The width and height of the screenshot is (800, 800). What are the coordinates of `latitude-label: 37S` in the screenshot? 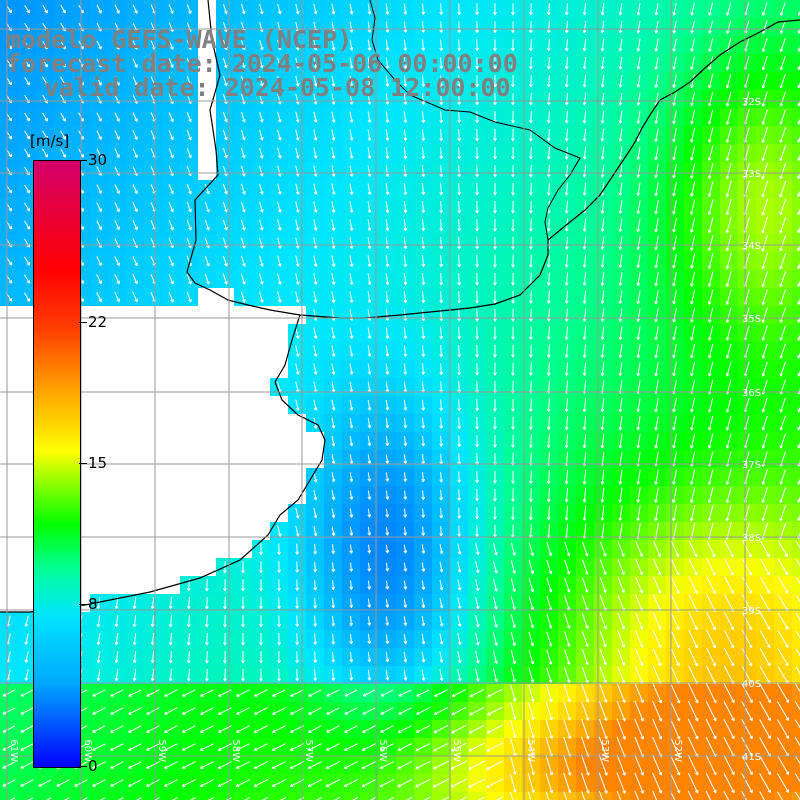 It's located at (751, 465).